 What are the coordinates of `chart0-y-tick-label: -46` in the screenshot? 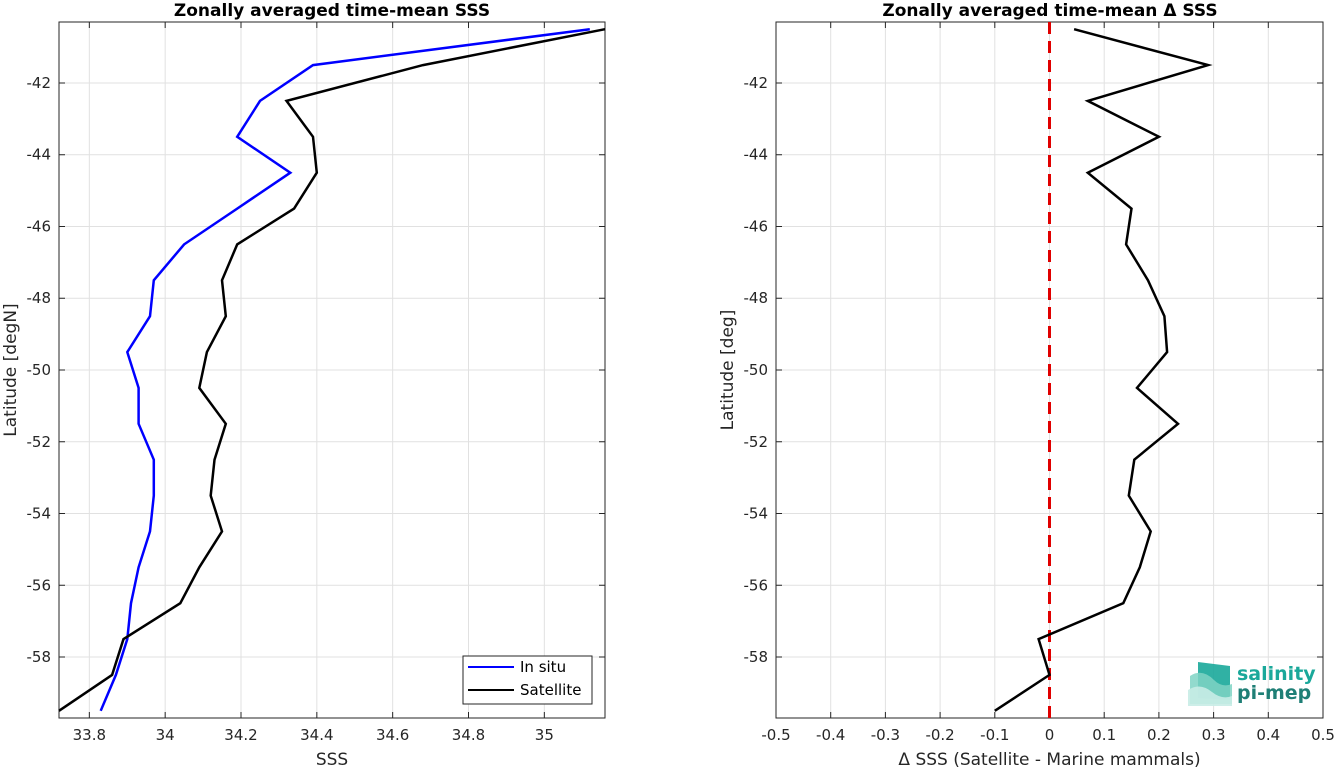 It's located at (39, 226).